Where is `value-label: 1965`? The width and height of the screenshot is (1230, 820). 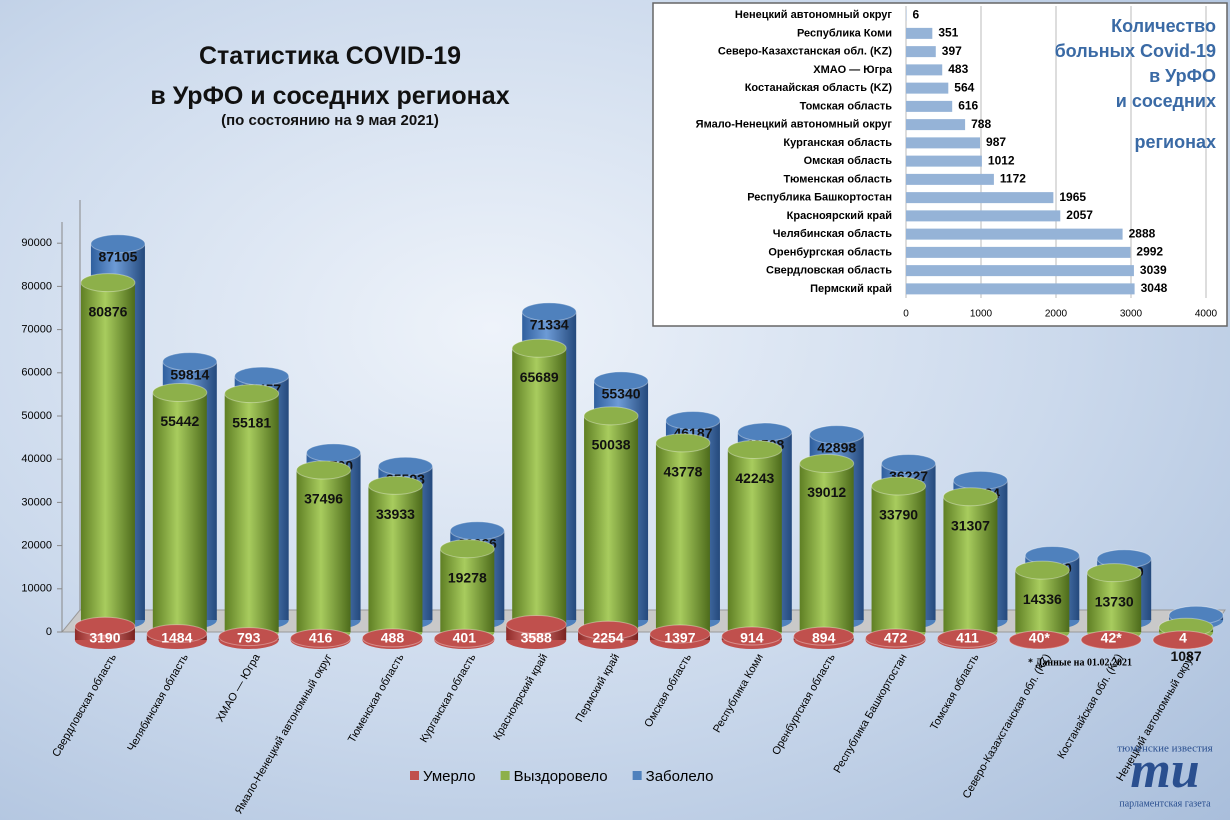
value-label: 1965 is located at coordinates (1072, 197).